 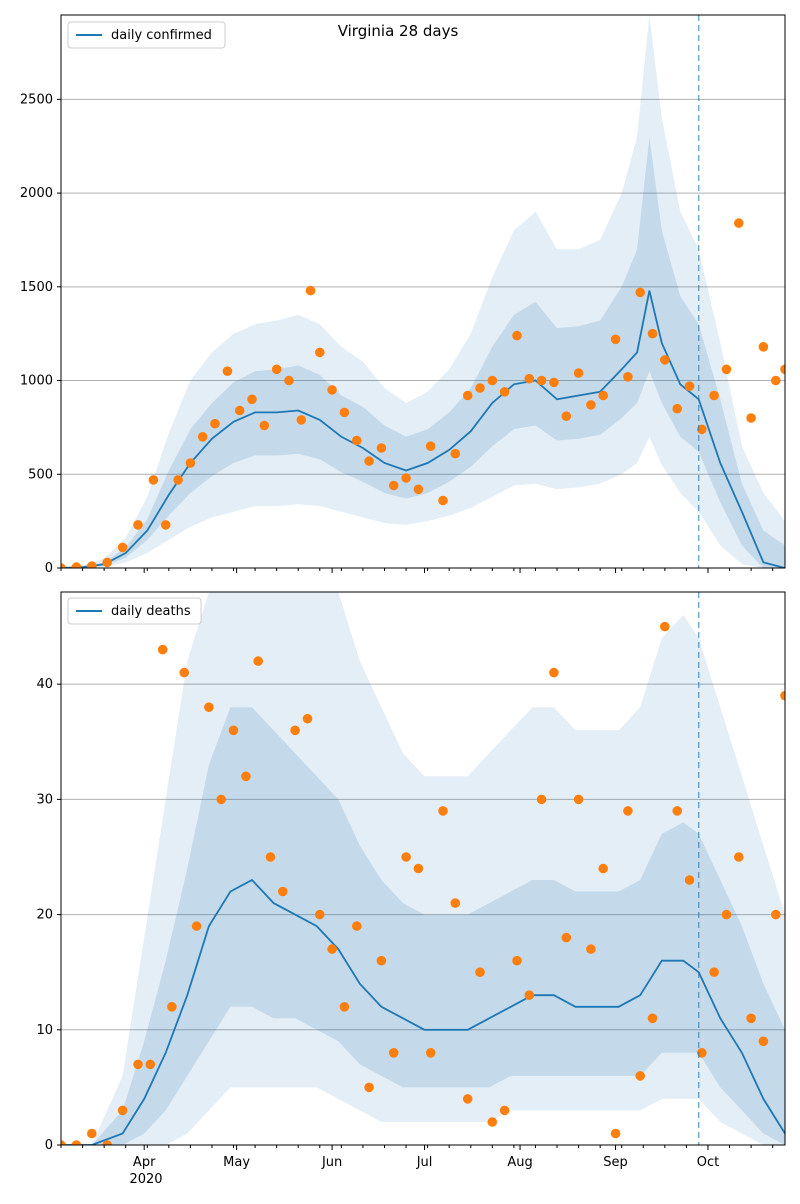 I want to click on y-tick-label: 10, so click(x=44, y=1030).